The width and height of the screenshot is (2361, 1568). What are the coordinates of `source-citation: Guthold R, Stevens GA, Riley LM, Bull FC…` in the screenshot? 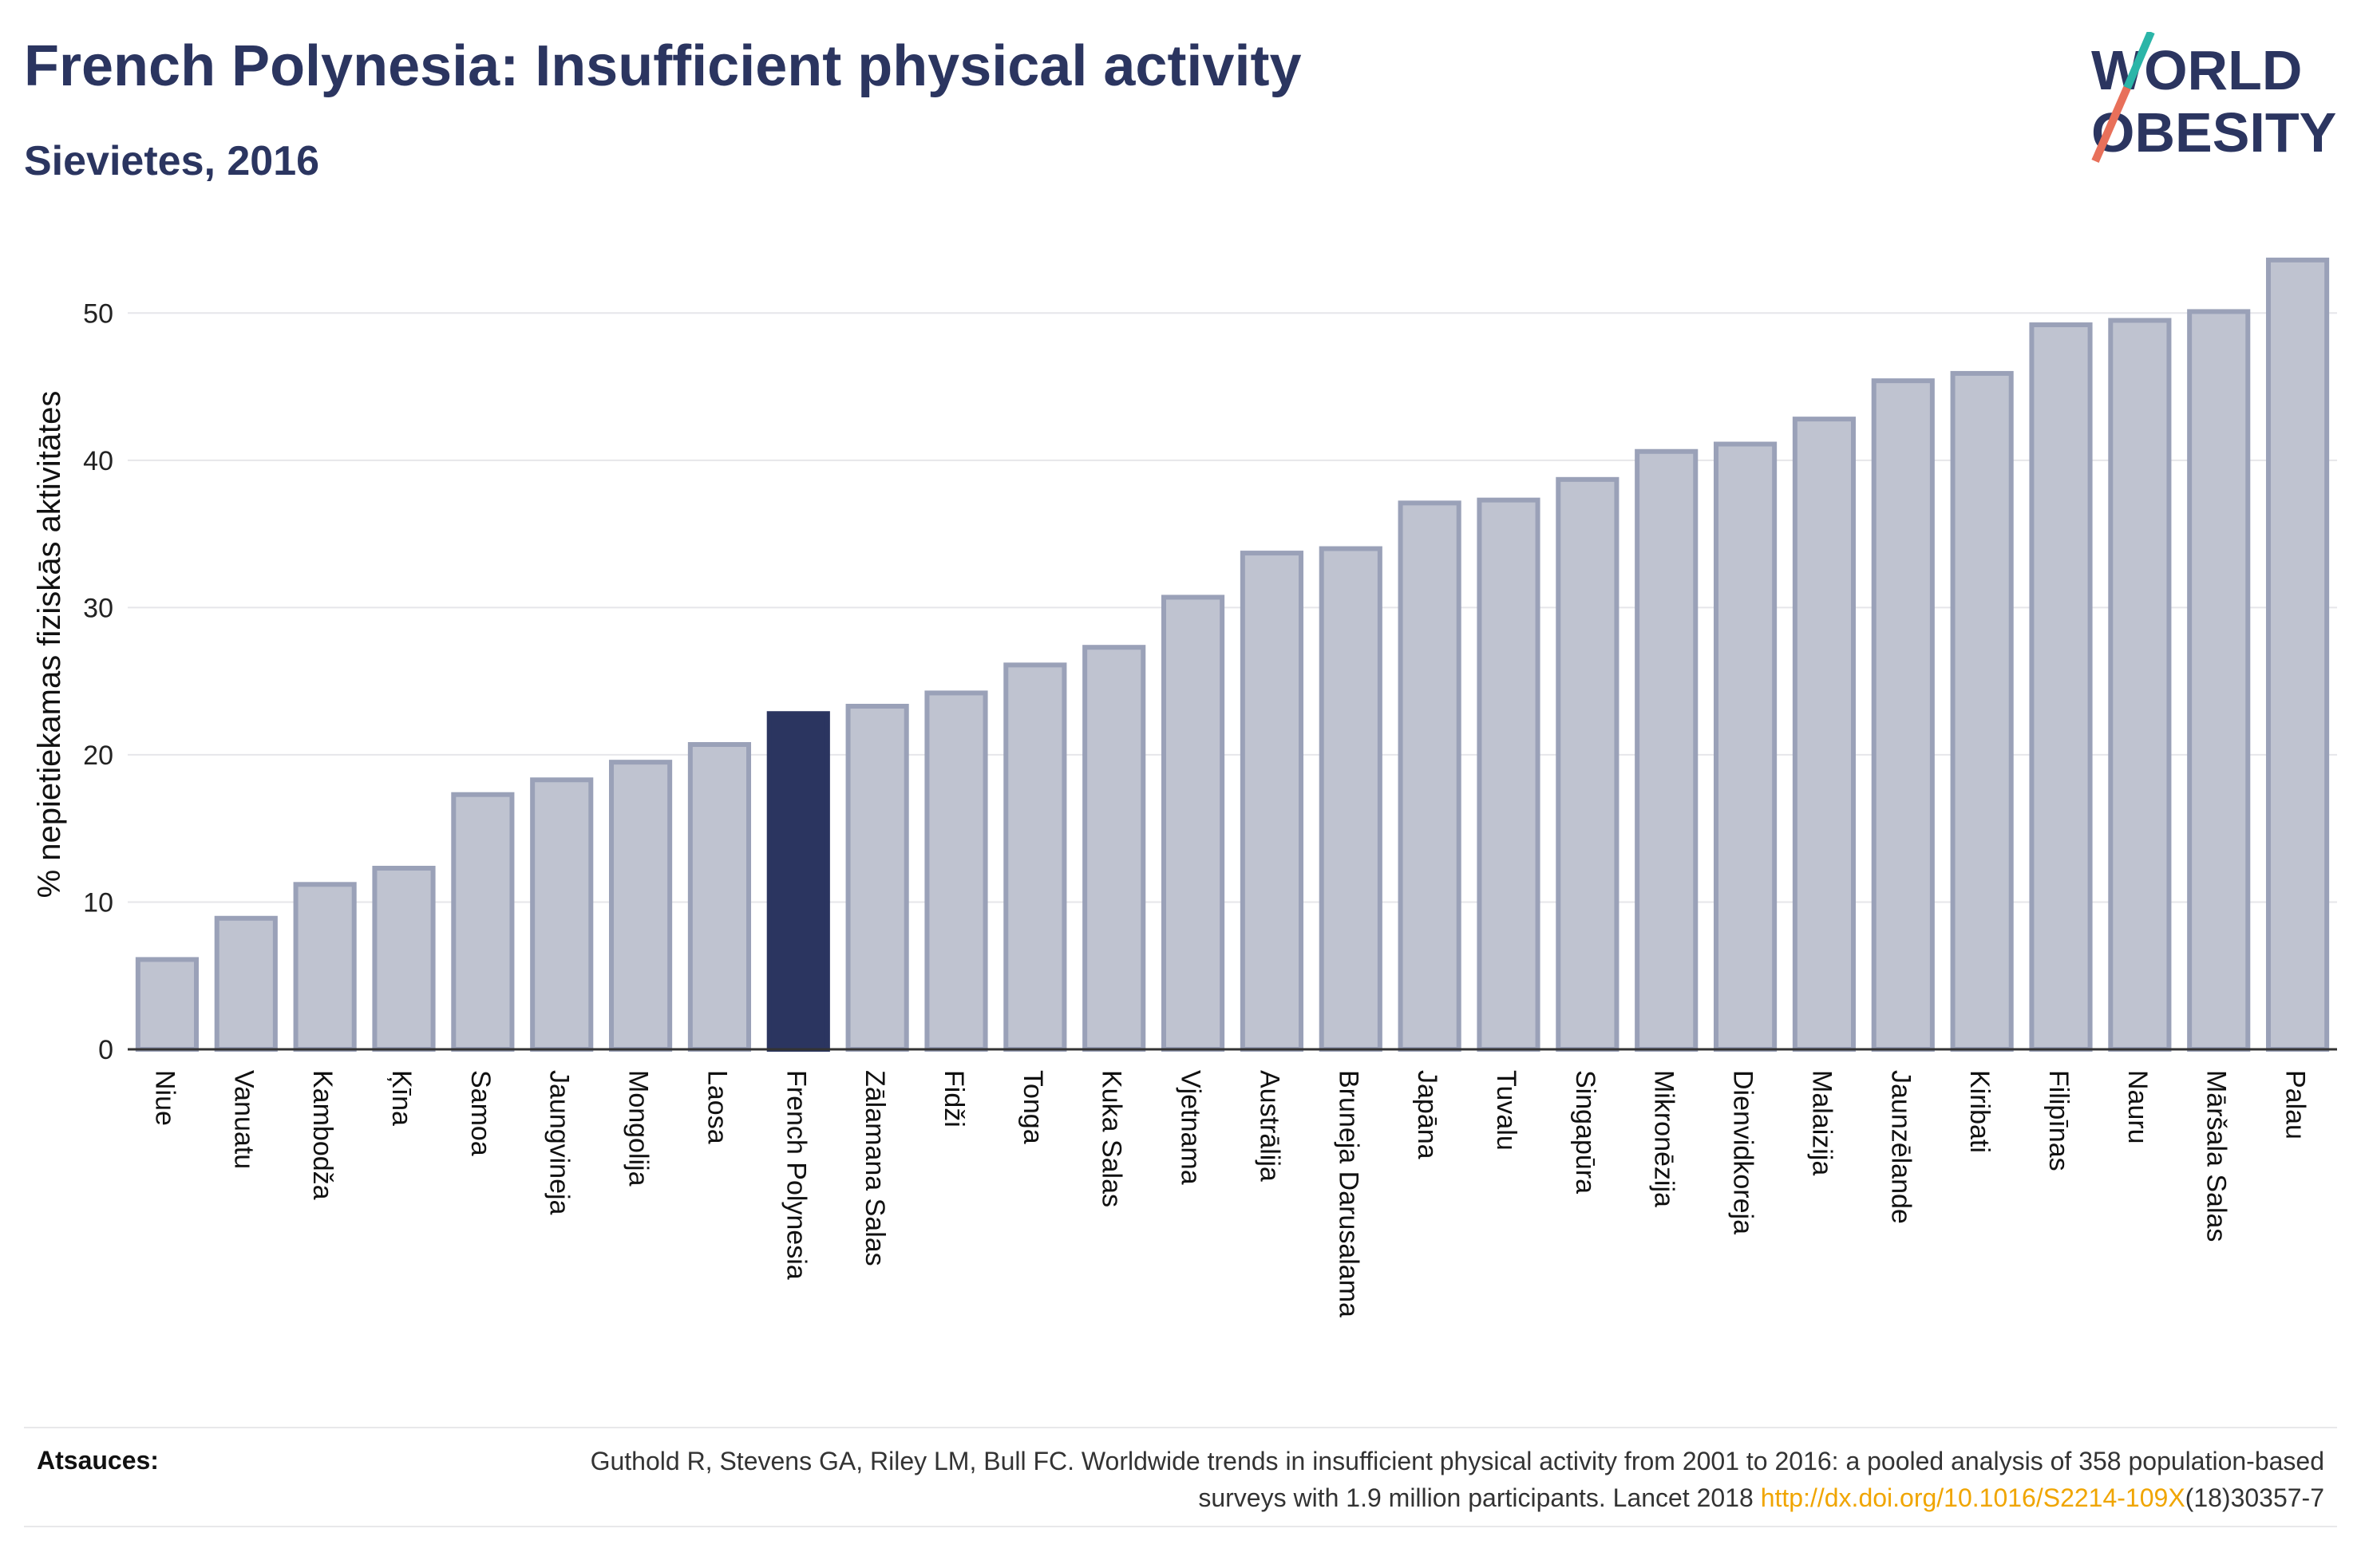 It's located at (1446, 1479).